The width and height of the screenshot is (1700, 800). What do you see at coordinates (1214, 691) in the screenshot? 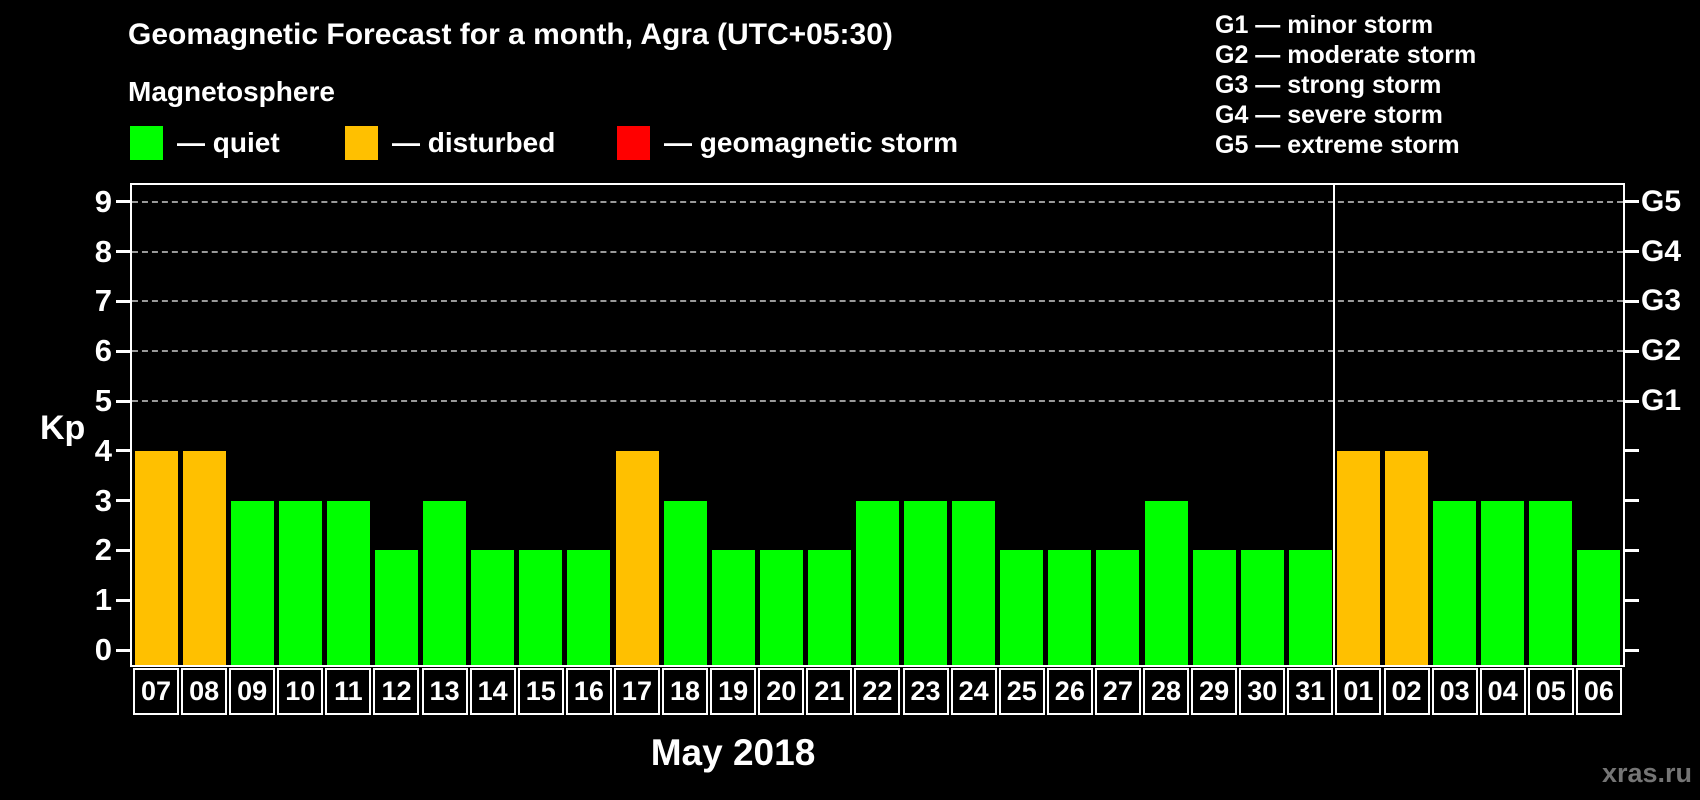
I see `day-label-29: 29` at bounding box center [1214, 691].